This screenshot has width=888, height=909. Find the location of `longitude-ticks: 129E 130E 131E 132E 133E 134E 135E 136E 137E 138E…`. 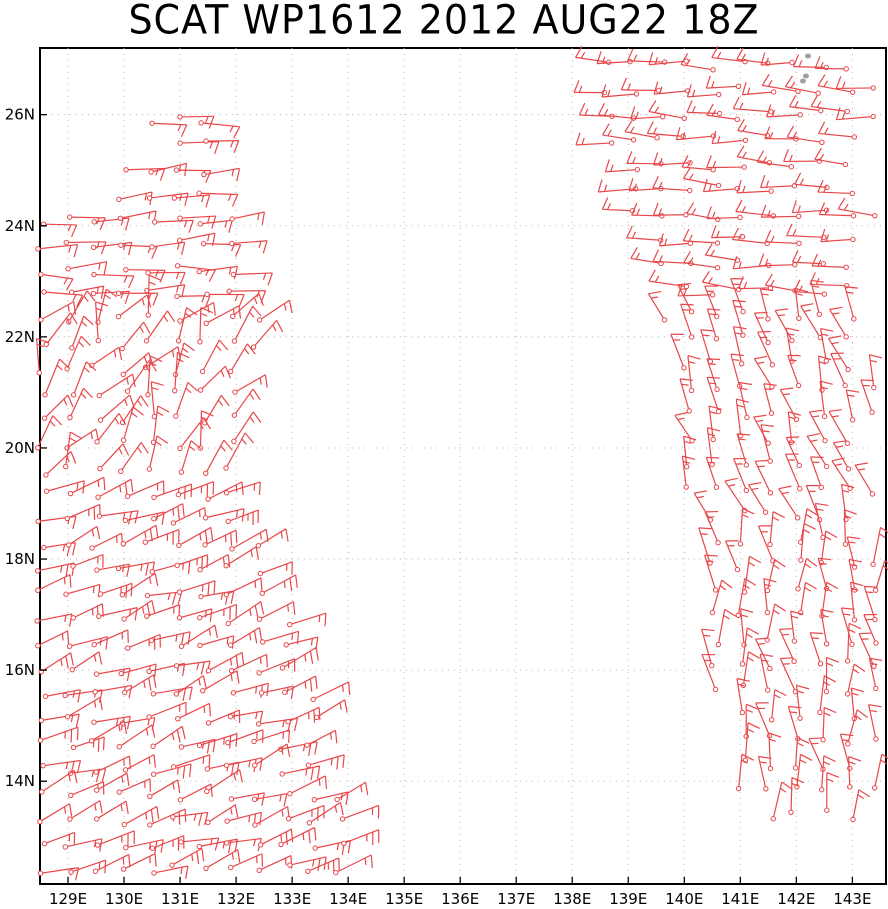

longitude-ticks: 129E 130E 131E 132E 133E 134E 135E 136E 137E 138E… is located at coordinates (460, 892).